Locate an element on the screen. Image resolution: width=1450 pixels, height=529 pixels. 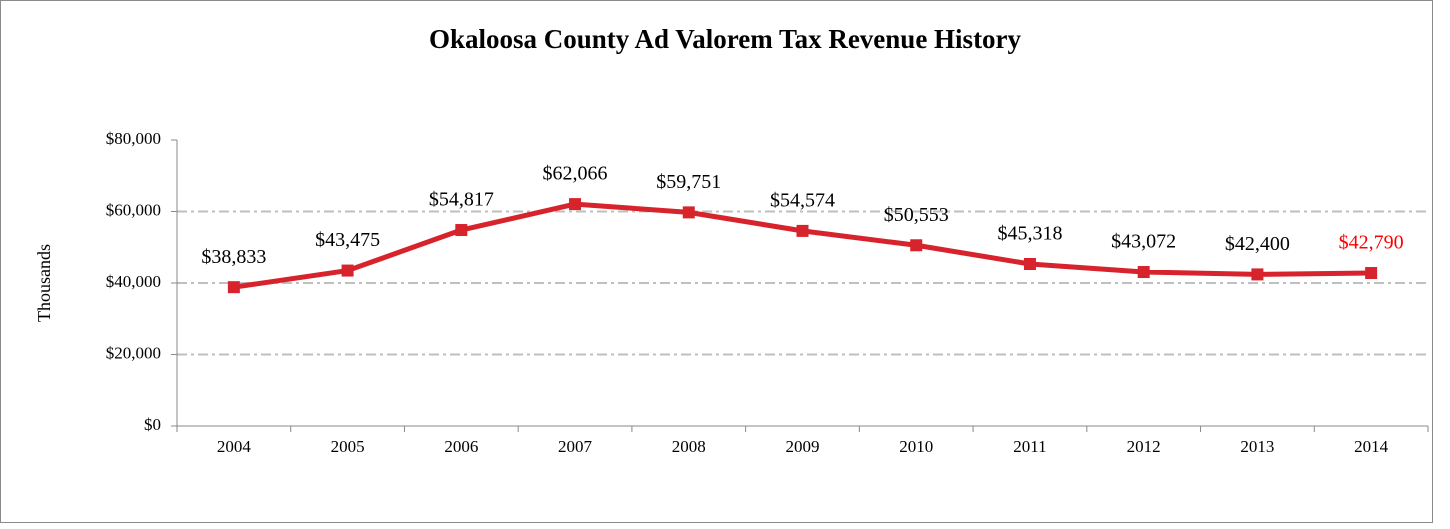
data-label: $43,475 is located at coordinates (347, 240).